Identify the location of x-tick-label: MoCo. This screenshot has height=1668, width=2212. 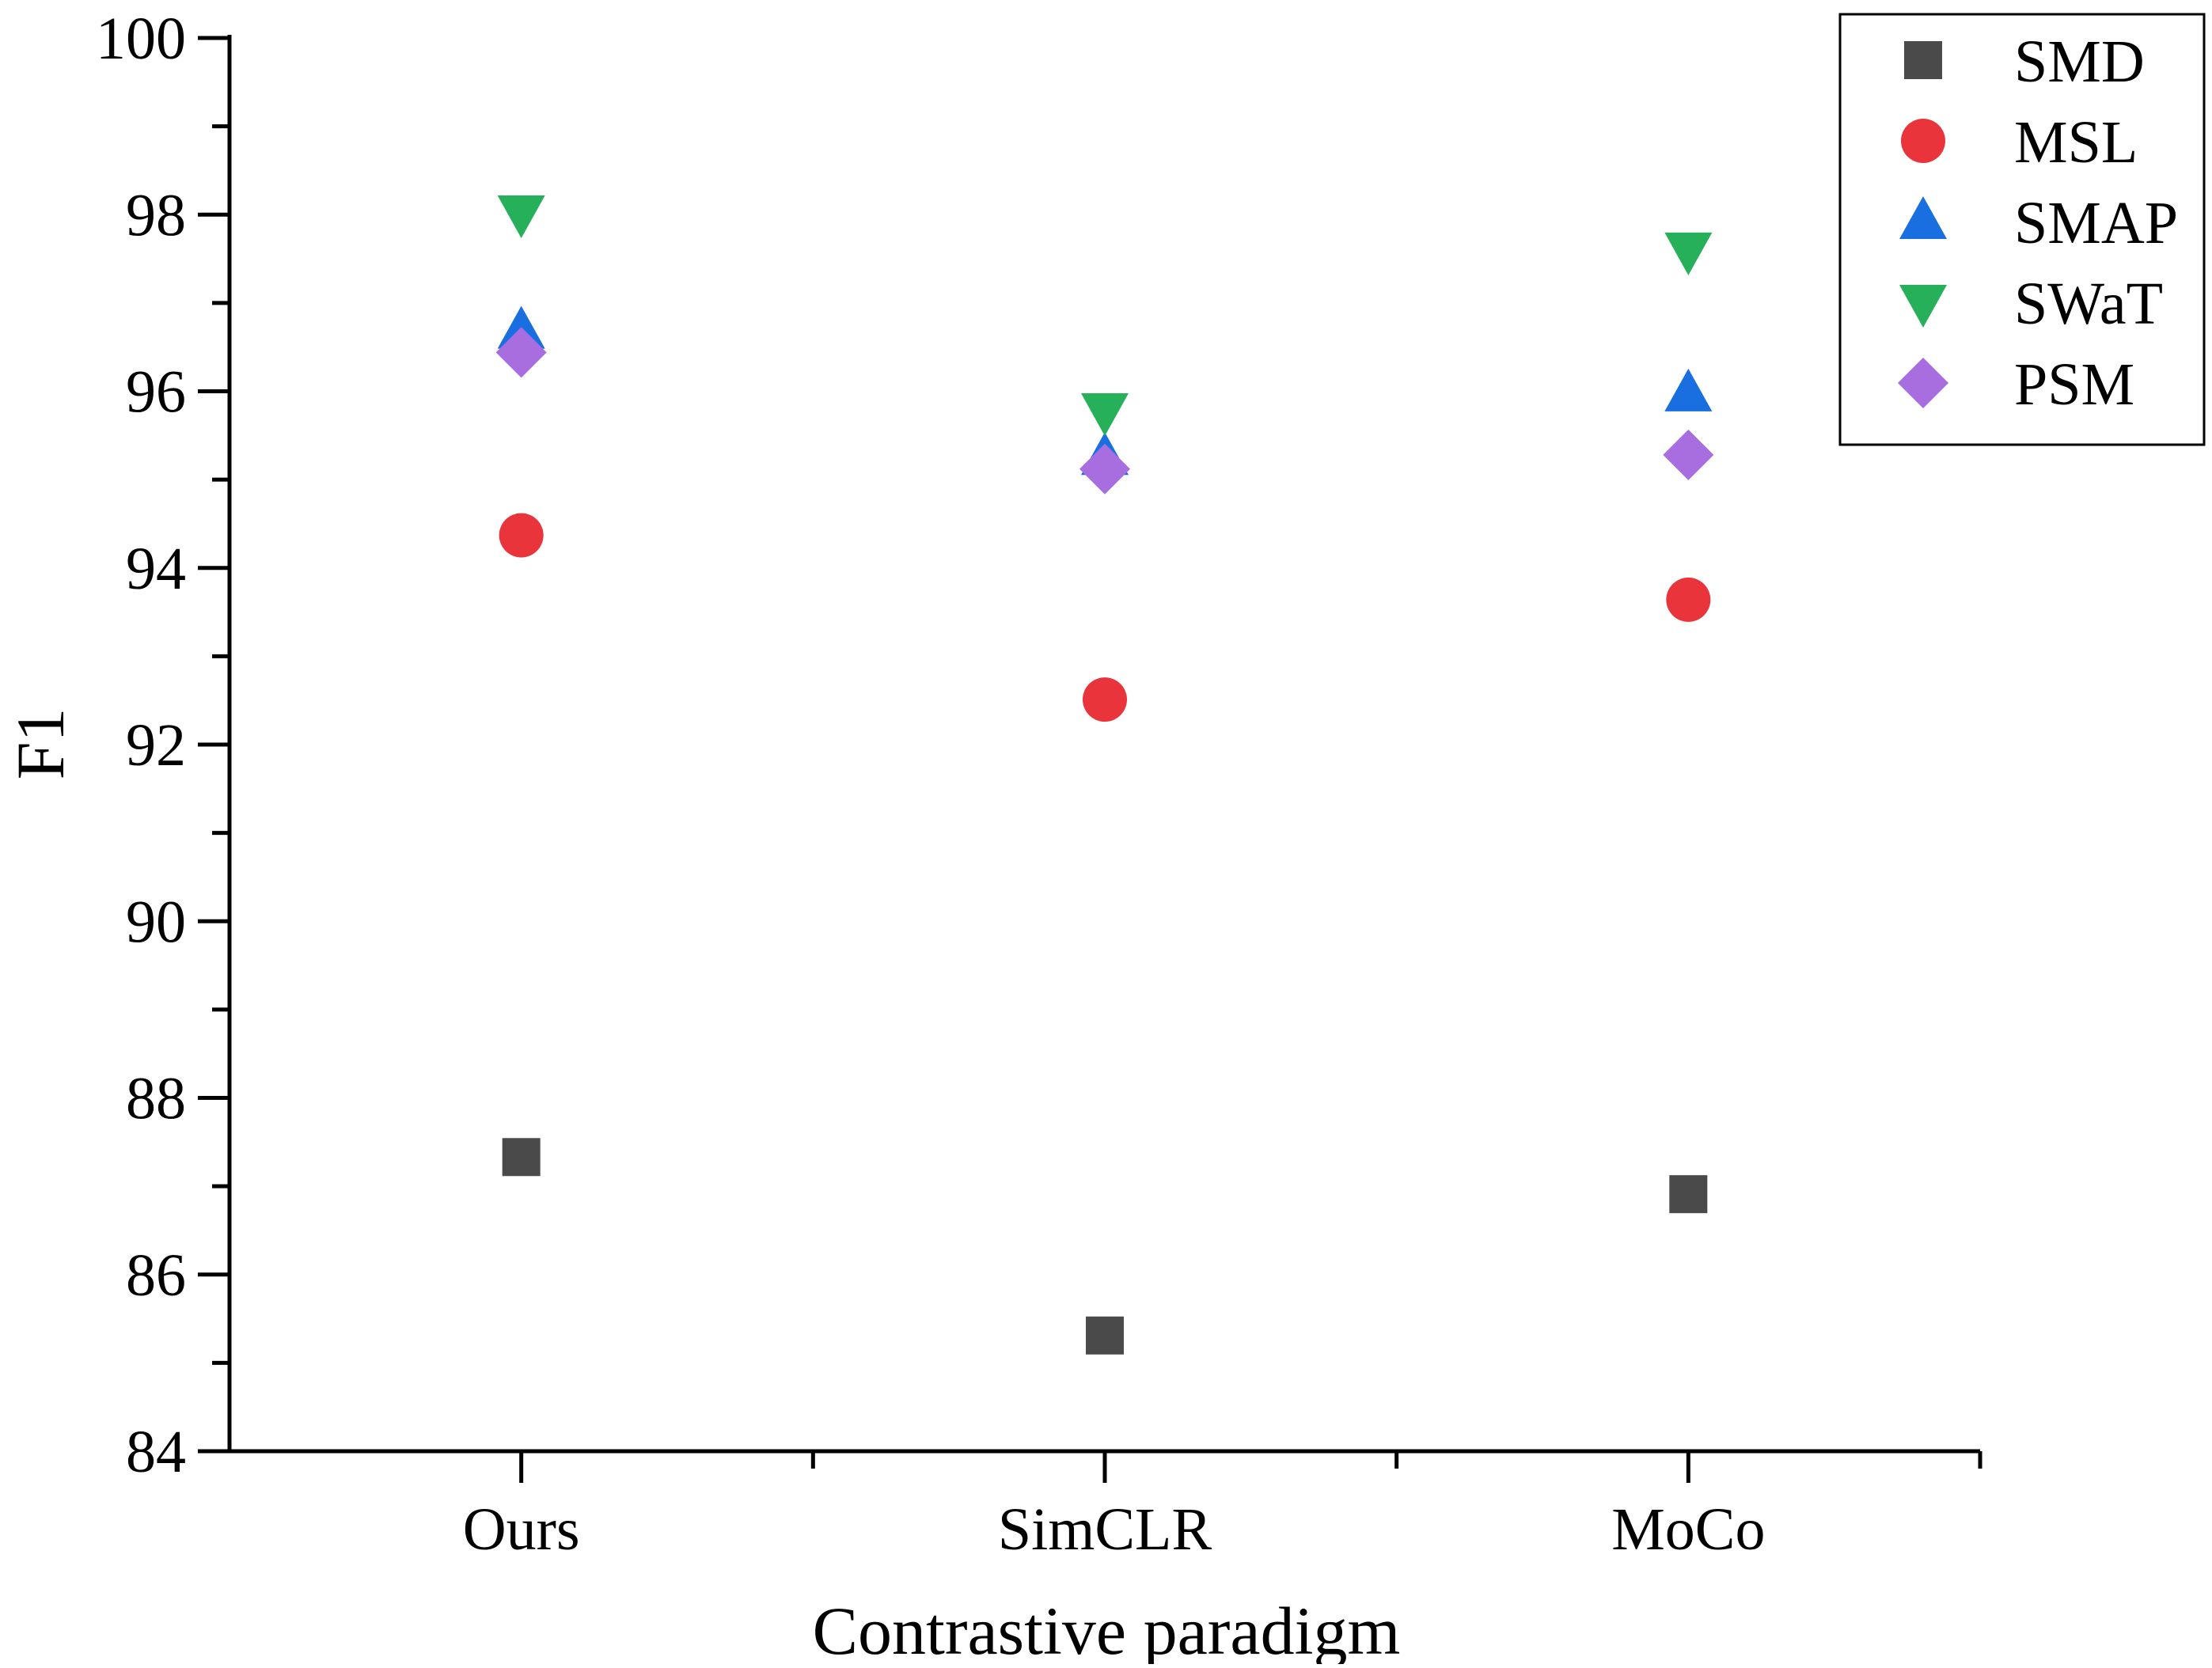
(1688, 1529).